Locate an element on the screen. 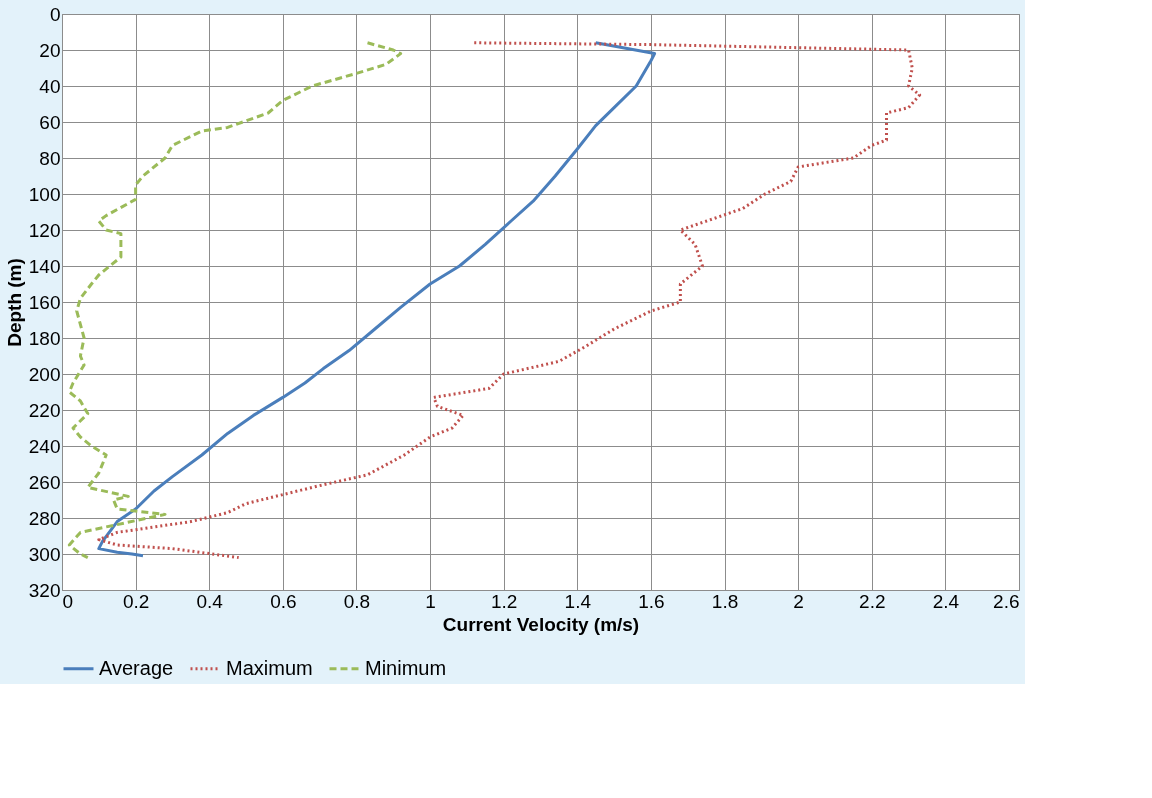 This screenshot has width=1152, height=798. y-tick-label: 140 is located at coordinates (44, 266).